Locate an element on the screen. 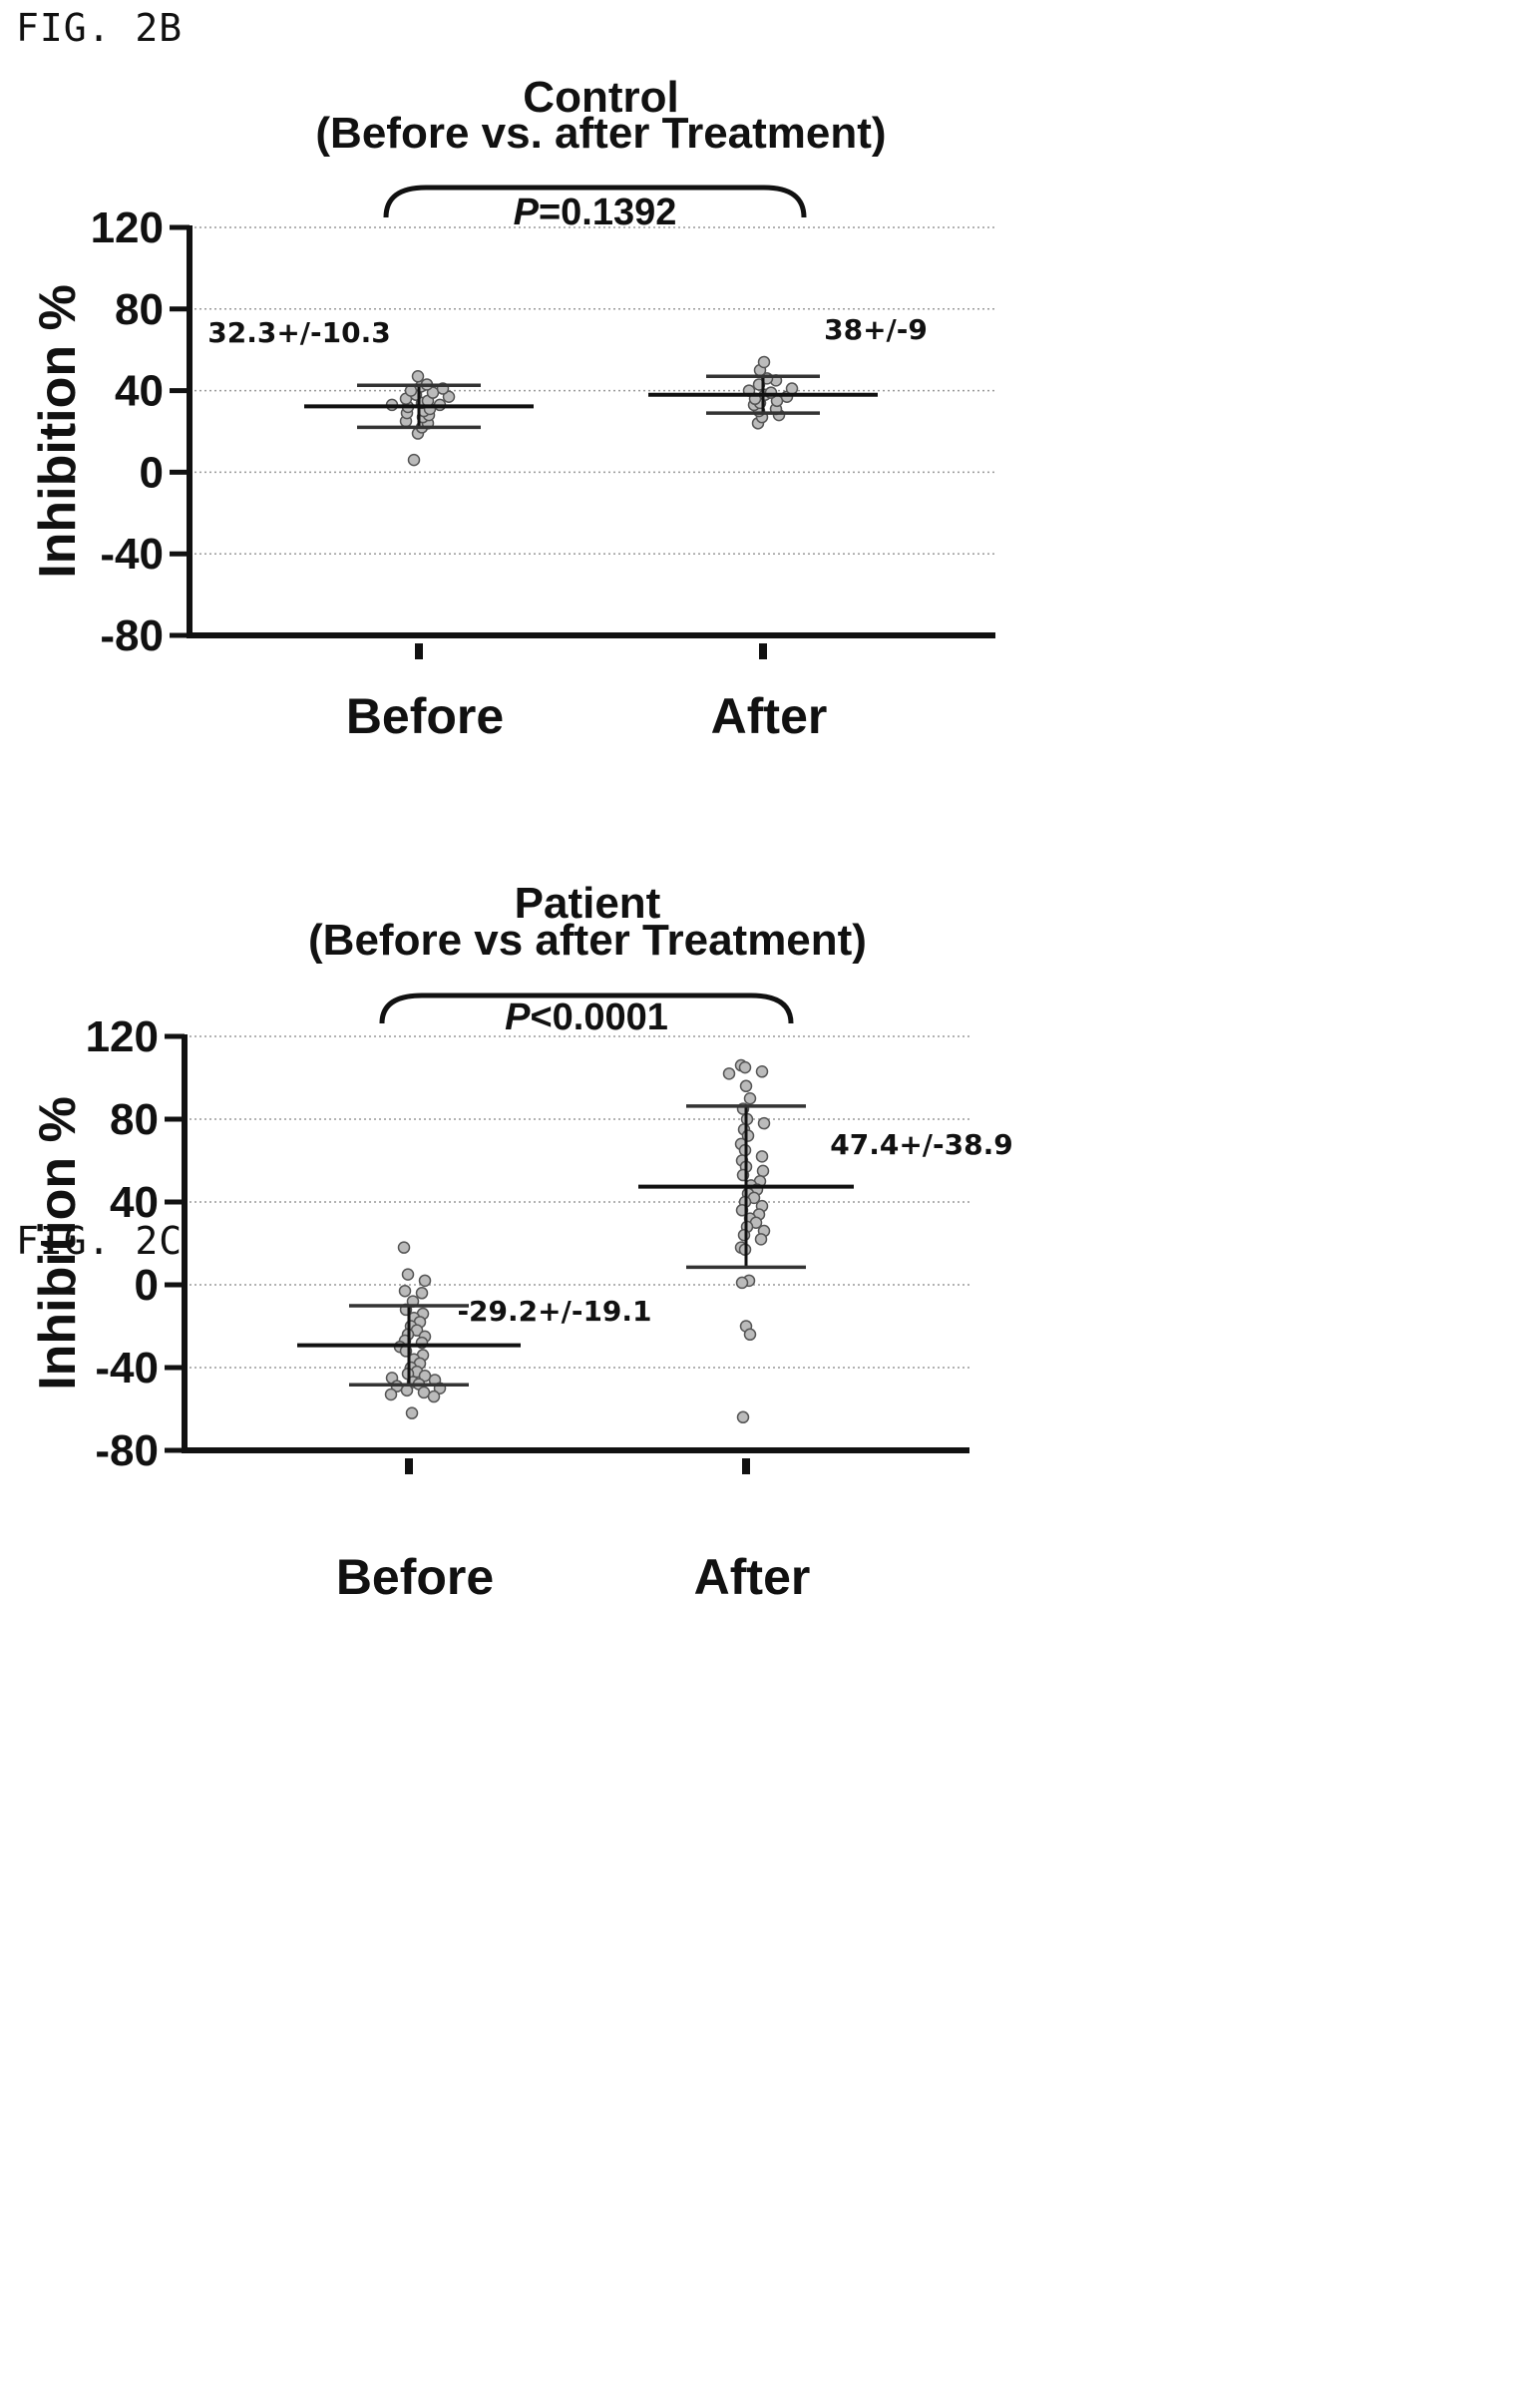  p-value-label: P<0.0001 is located at coordinates (586, 1017).